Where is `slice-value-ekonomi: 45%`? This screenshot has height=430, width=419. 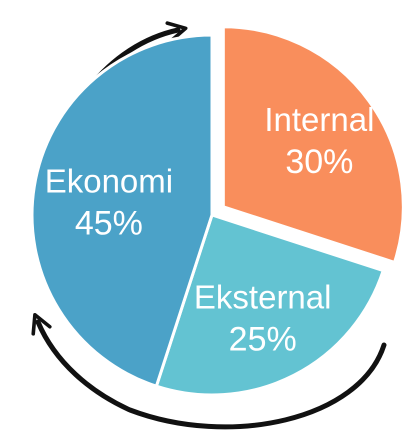
slice-value-ekonomi: 45% is located at coordinates (109, 224).